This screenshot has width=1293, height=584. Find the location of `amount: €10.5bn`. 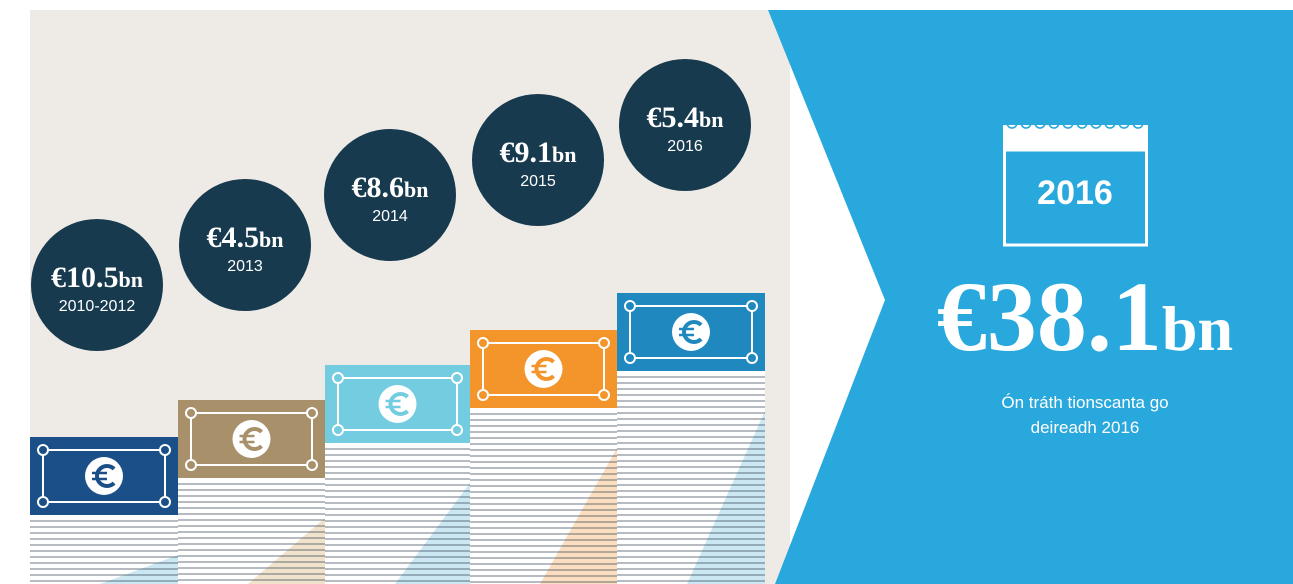

amount: €10.5bn is located at coordinates (97, 277).